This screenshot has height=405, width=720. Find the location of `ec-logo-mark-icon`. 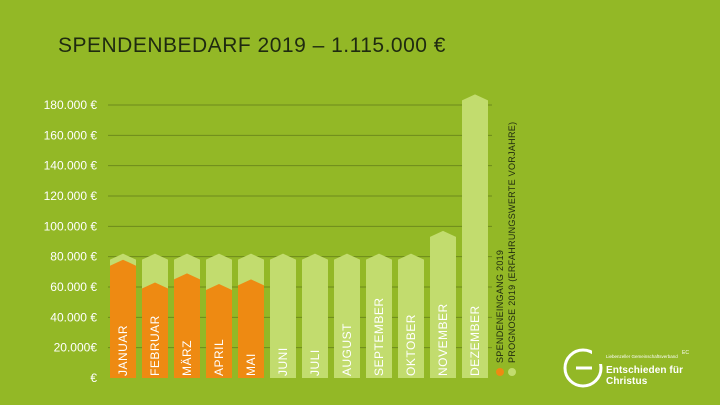

ec-logo-mark-icon is located at coordinates (584, 368).